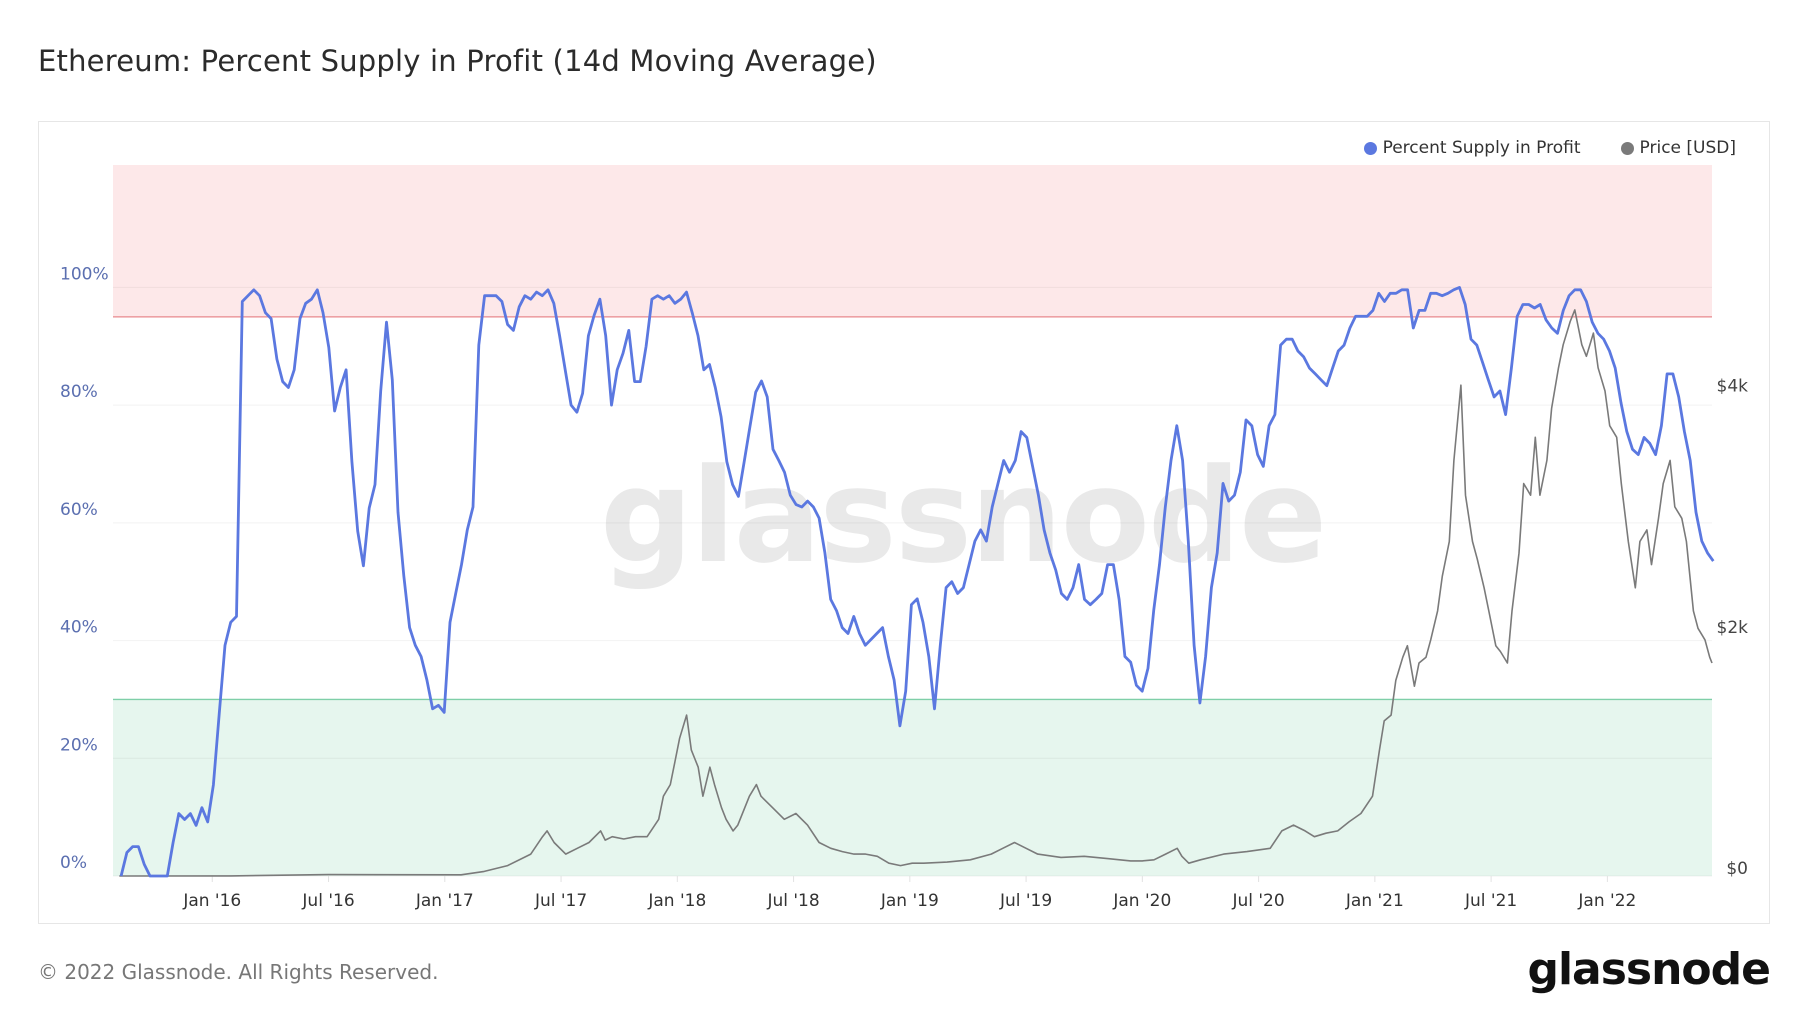 The height and width of the screenshot is (1013, 1800). I want to click on legend-item-price: Price [USD], so click(1678, 148).